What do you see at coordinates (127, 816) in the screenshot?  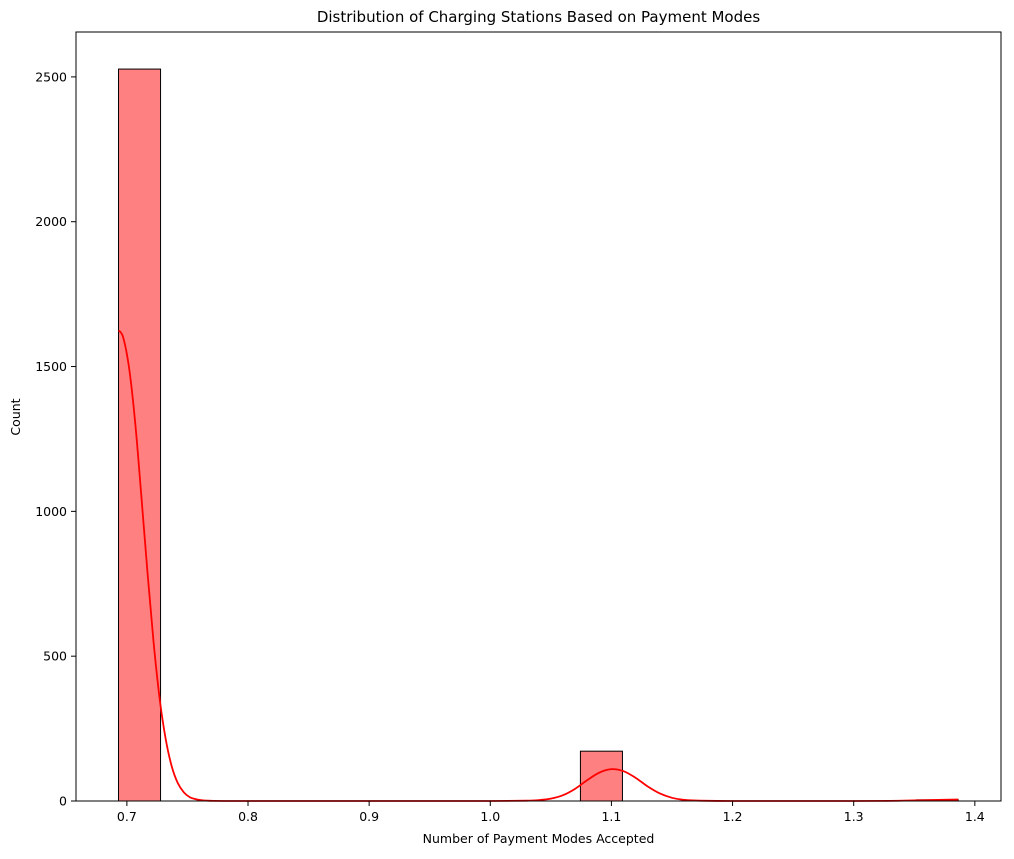 I see `x-tick-label: 0.7` at bounding box center [127, 816].